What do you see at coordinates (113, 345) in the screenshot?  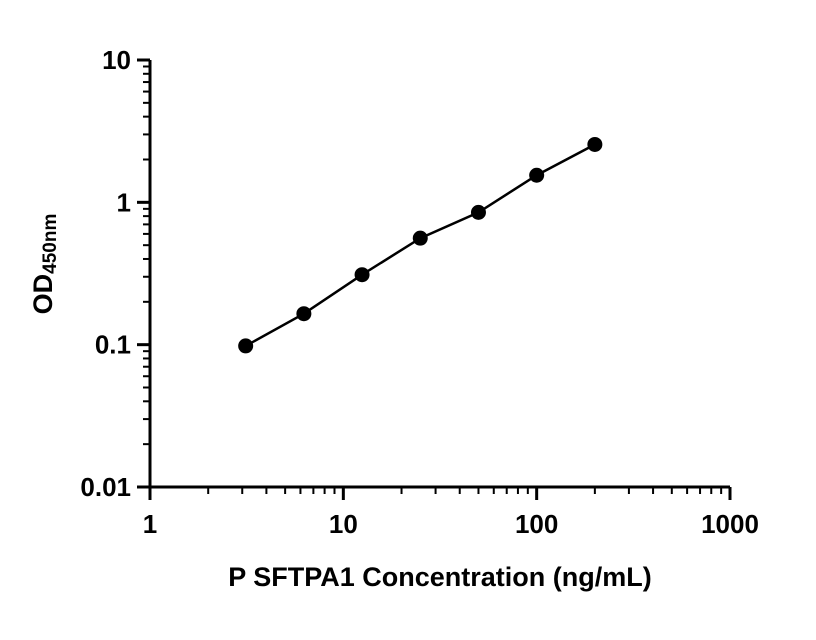 I see `y-tick-label: 0.1` at bounding box center [113, 345].